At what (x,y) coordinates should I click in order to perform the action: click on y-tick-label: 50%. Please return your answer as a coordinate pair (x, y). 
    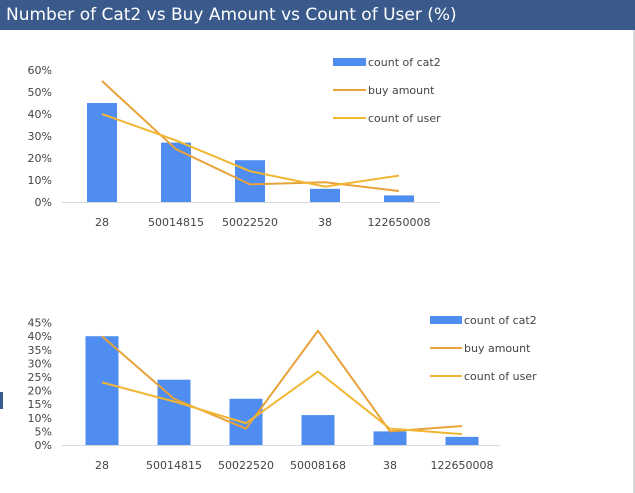
    Looking at the image, I should click on (40, 92).